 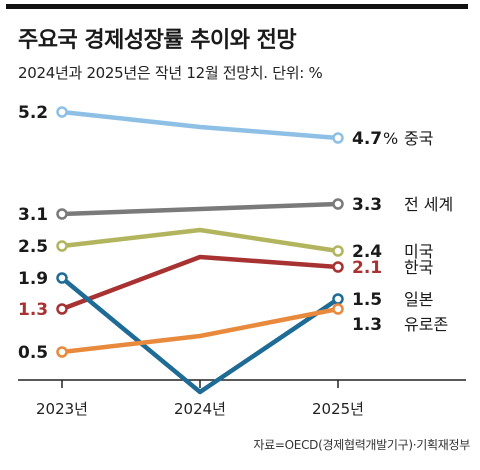 What do you see at coordinates (390, 138) in the screenshot?
I see `unit-label: %` at bounding box center [390, 138].